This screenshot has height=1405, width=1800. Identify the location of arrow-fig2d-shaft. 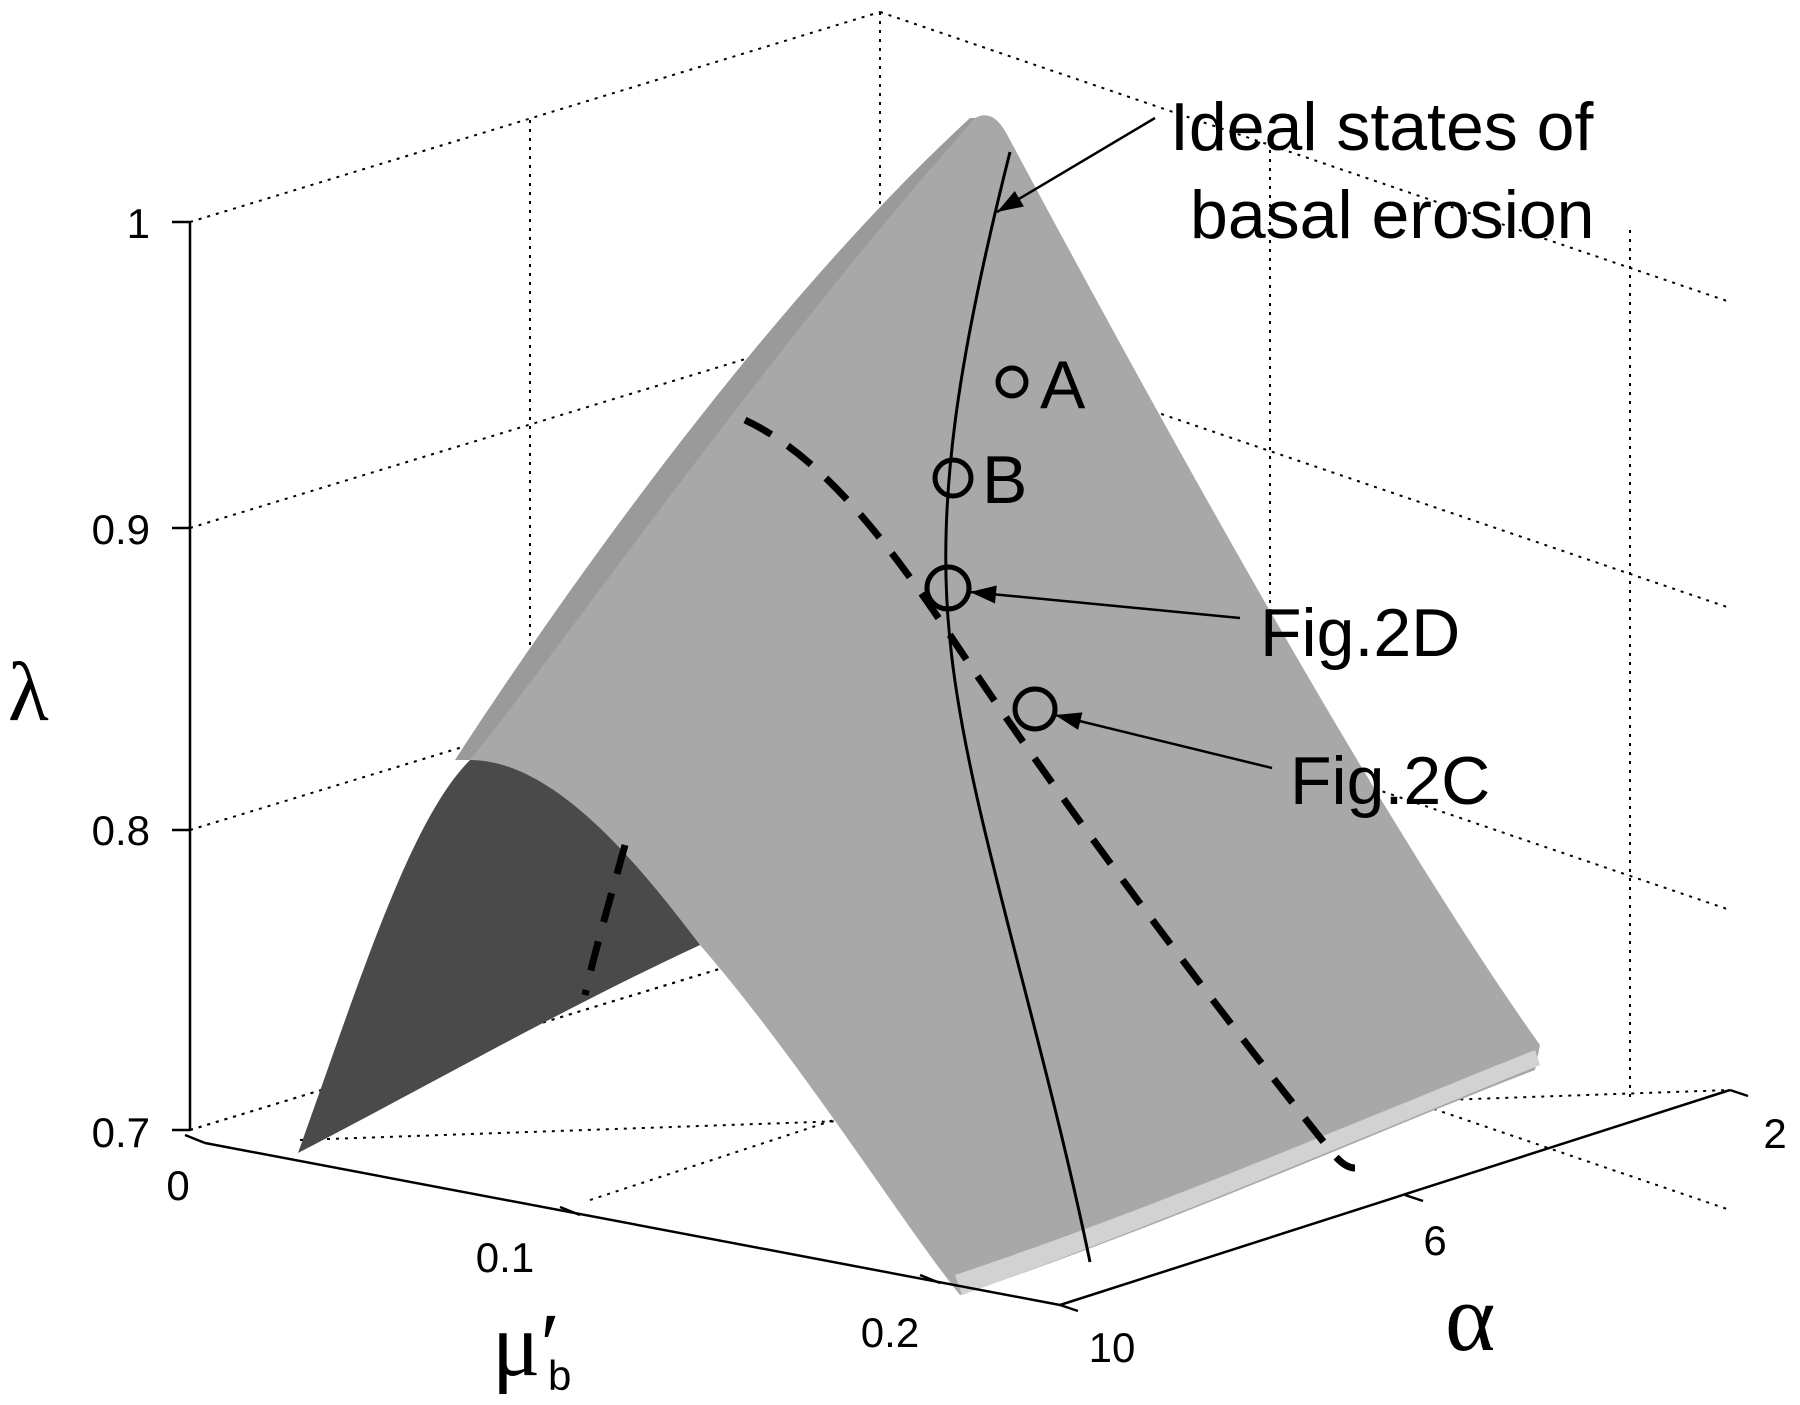
(1105, 605).